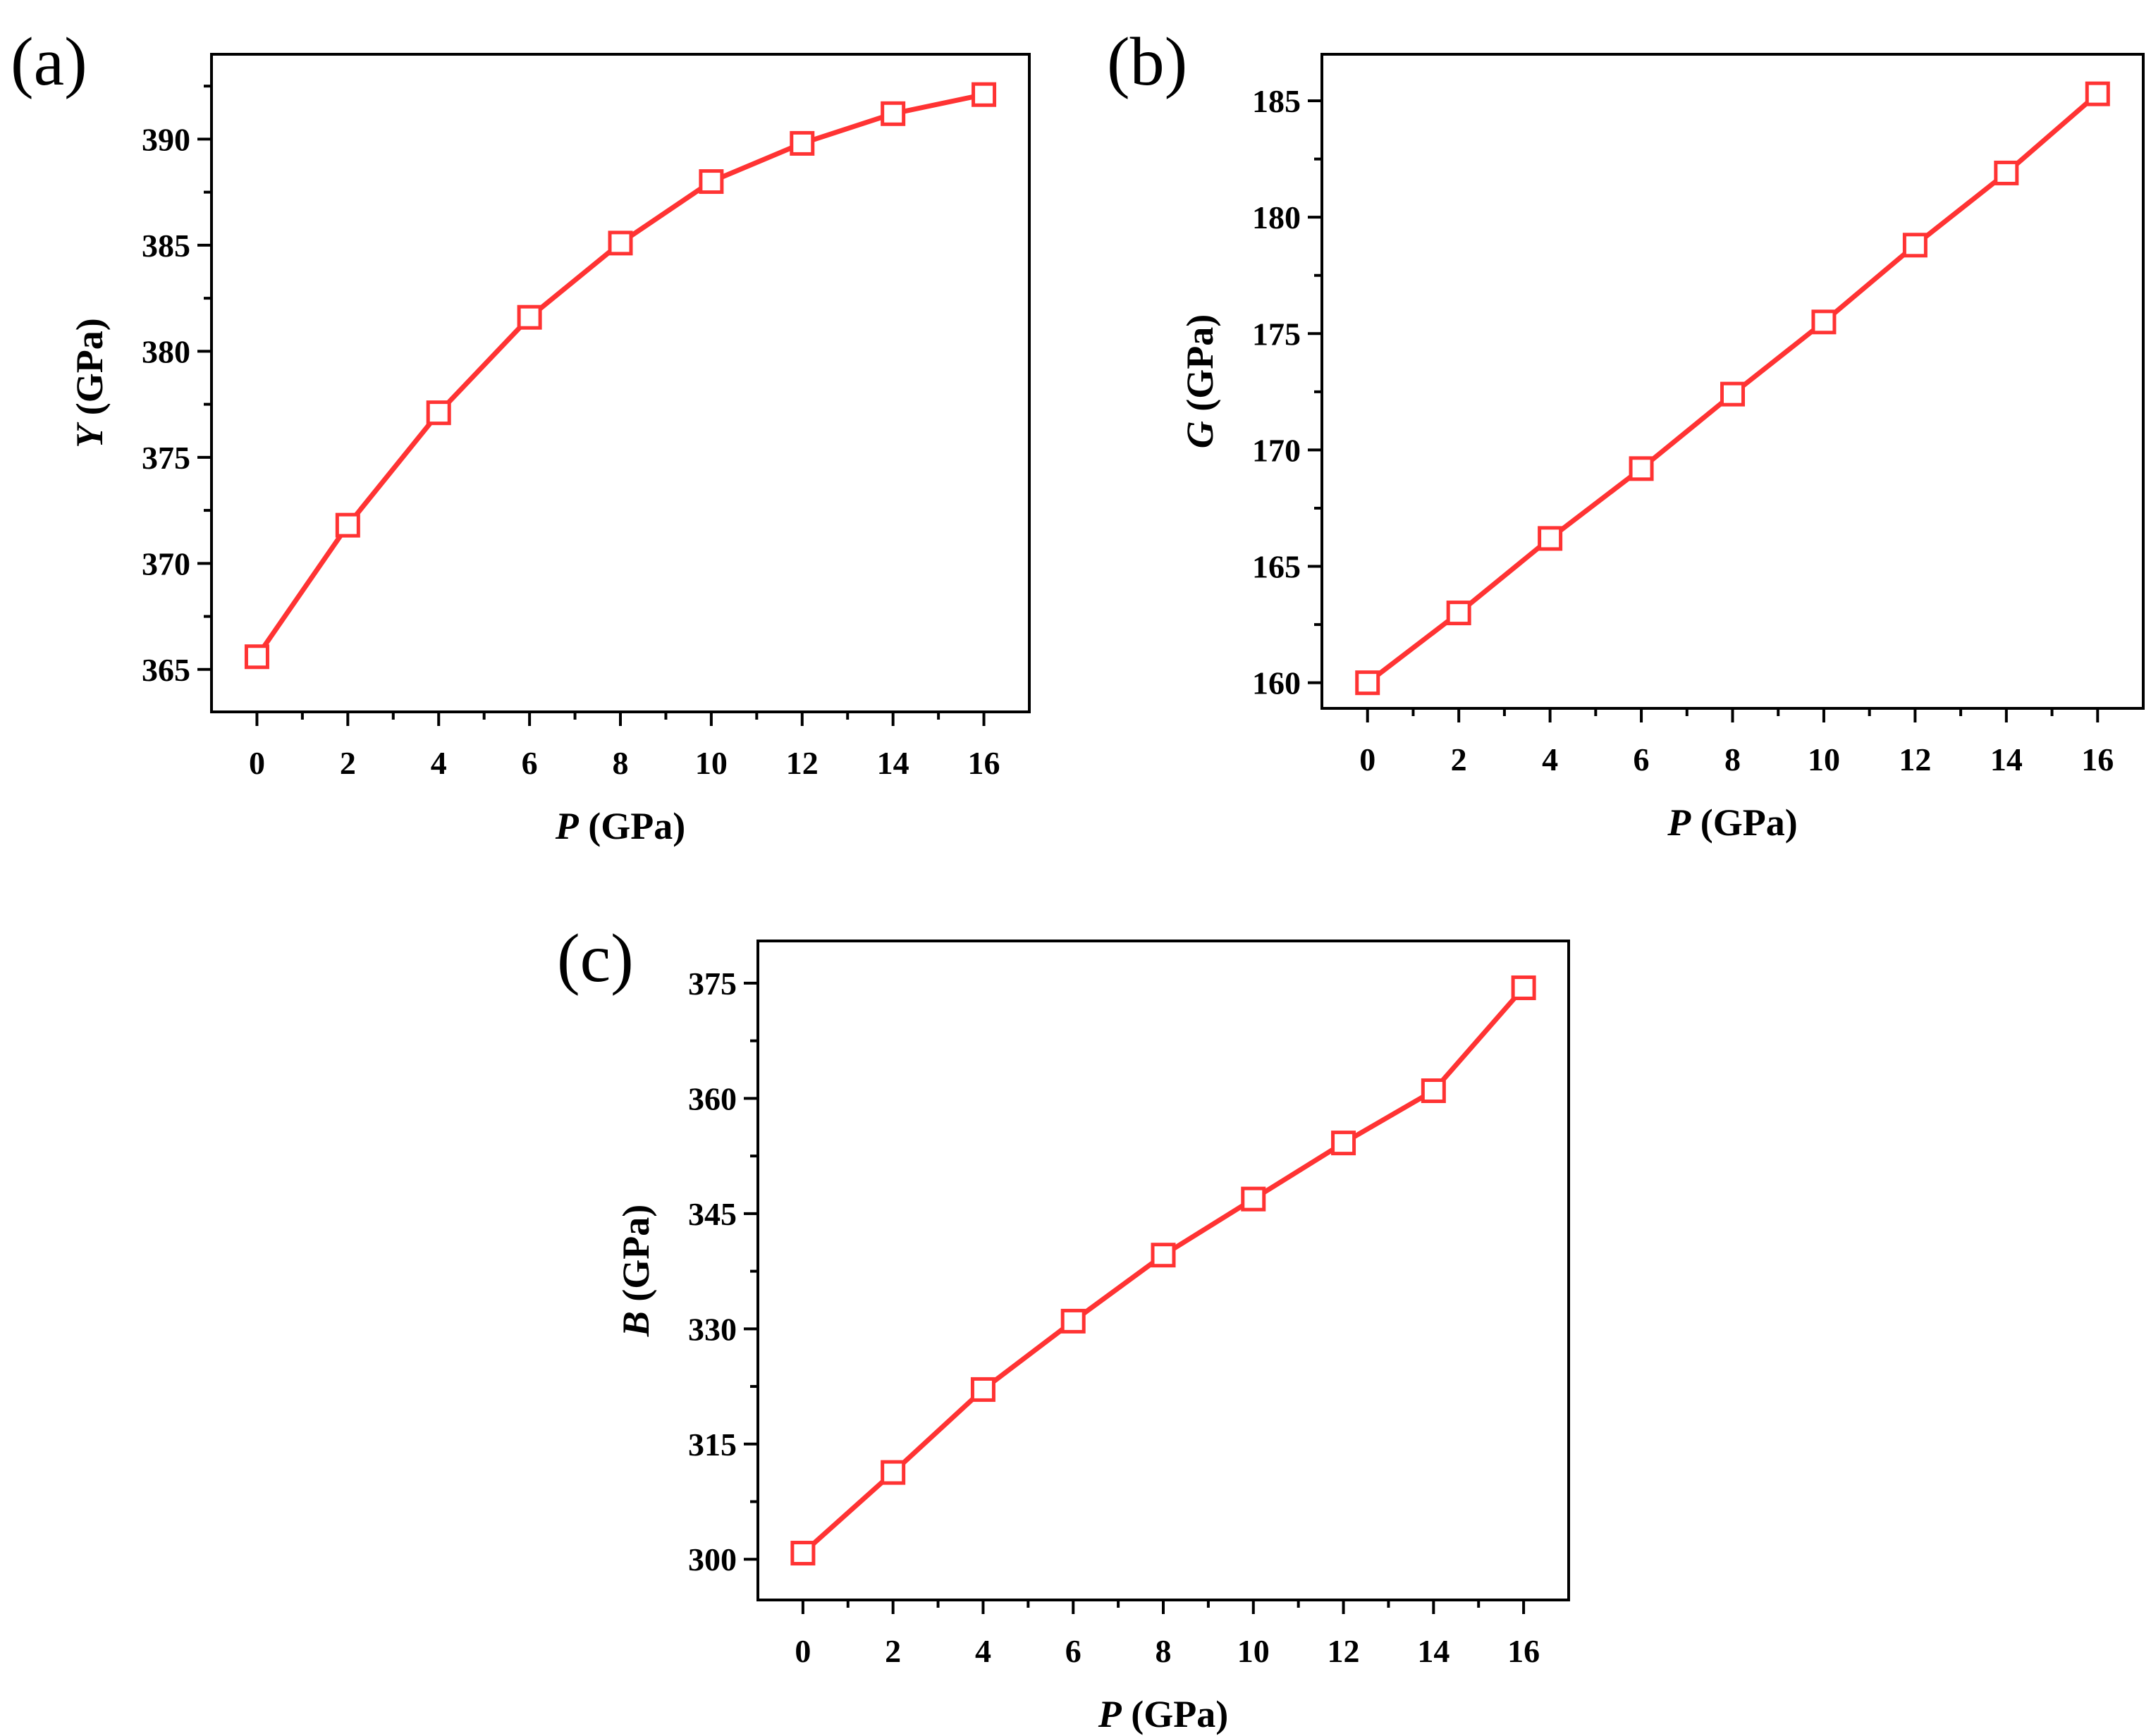  Describe the element at coordinates (636, 1324) in the screenshot. I see `y-axis-label-var: B` at that location.